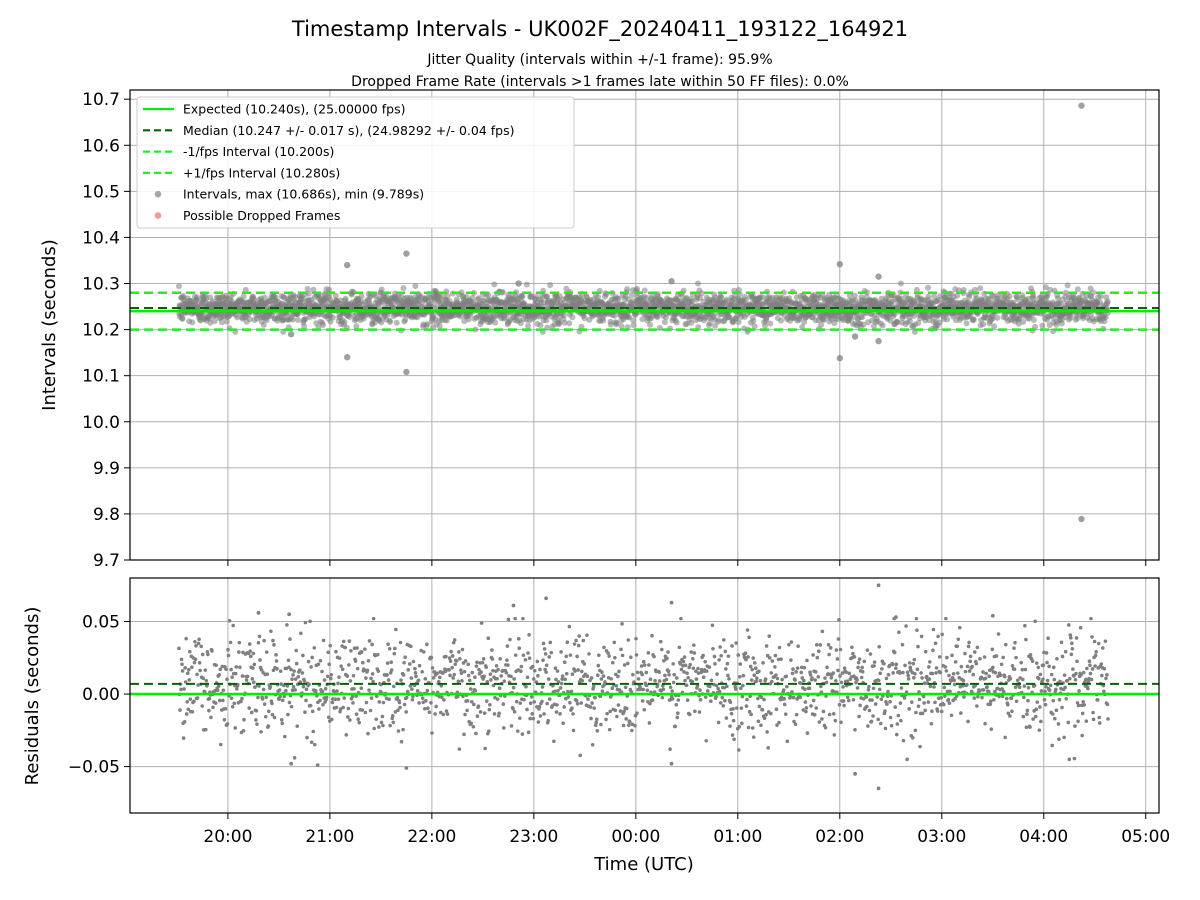 The height and width of the screenshot is (900, 1200). Describe the element at coordinates (158, 215) in the screenshot. I see `legend-marker-dot` at that location.